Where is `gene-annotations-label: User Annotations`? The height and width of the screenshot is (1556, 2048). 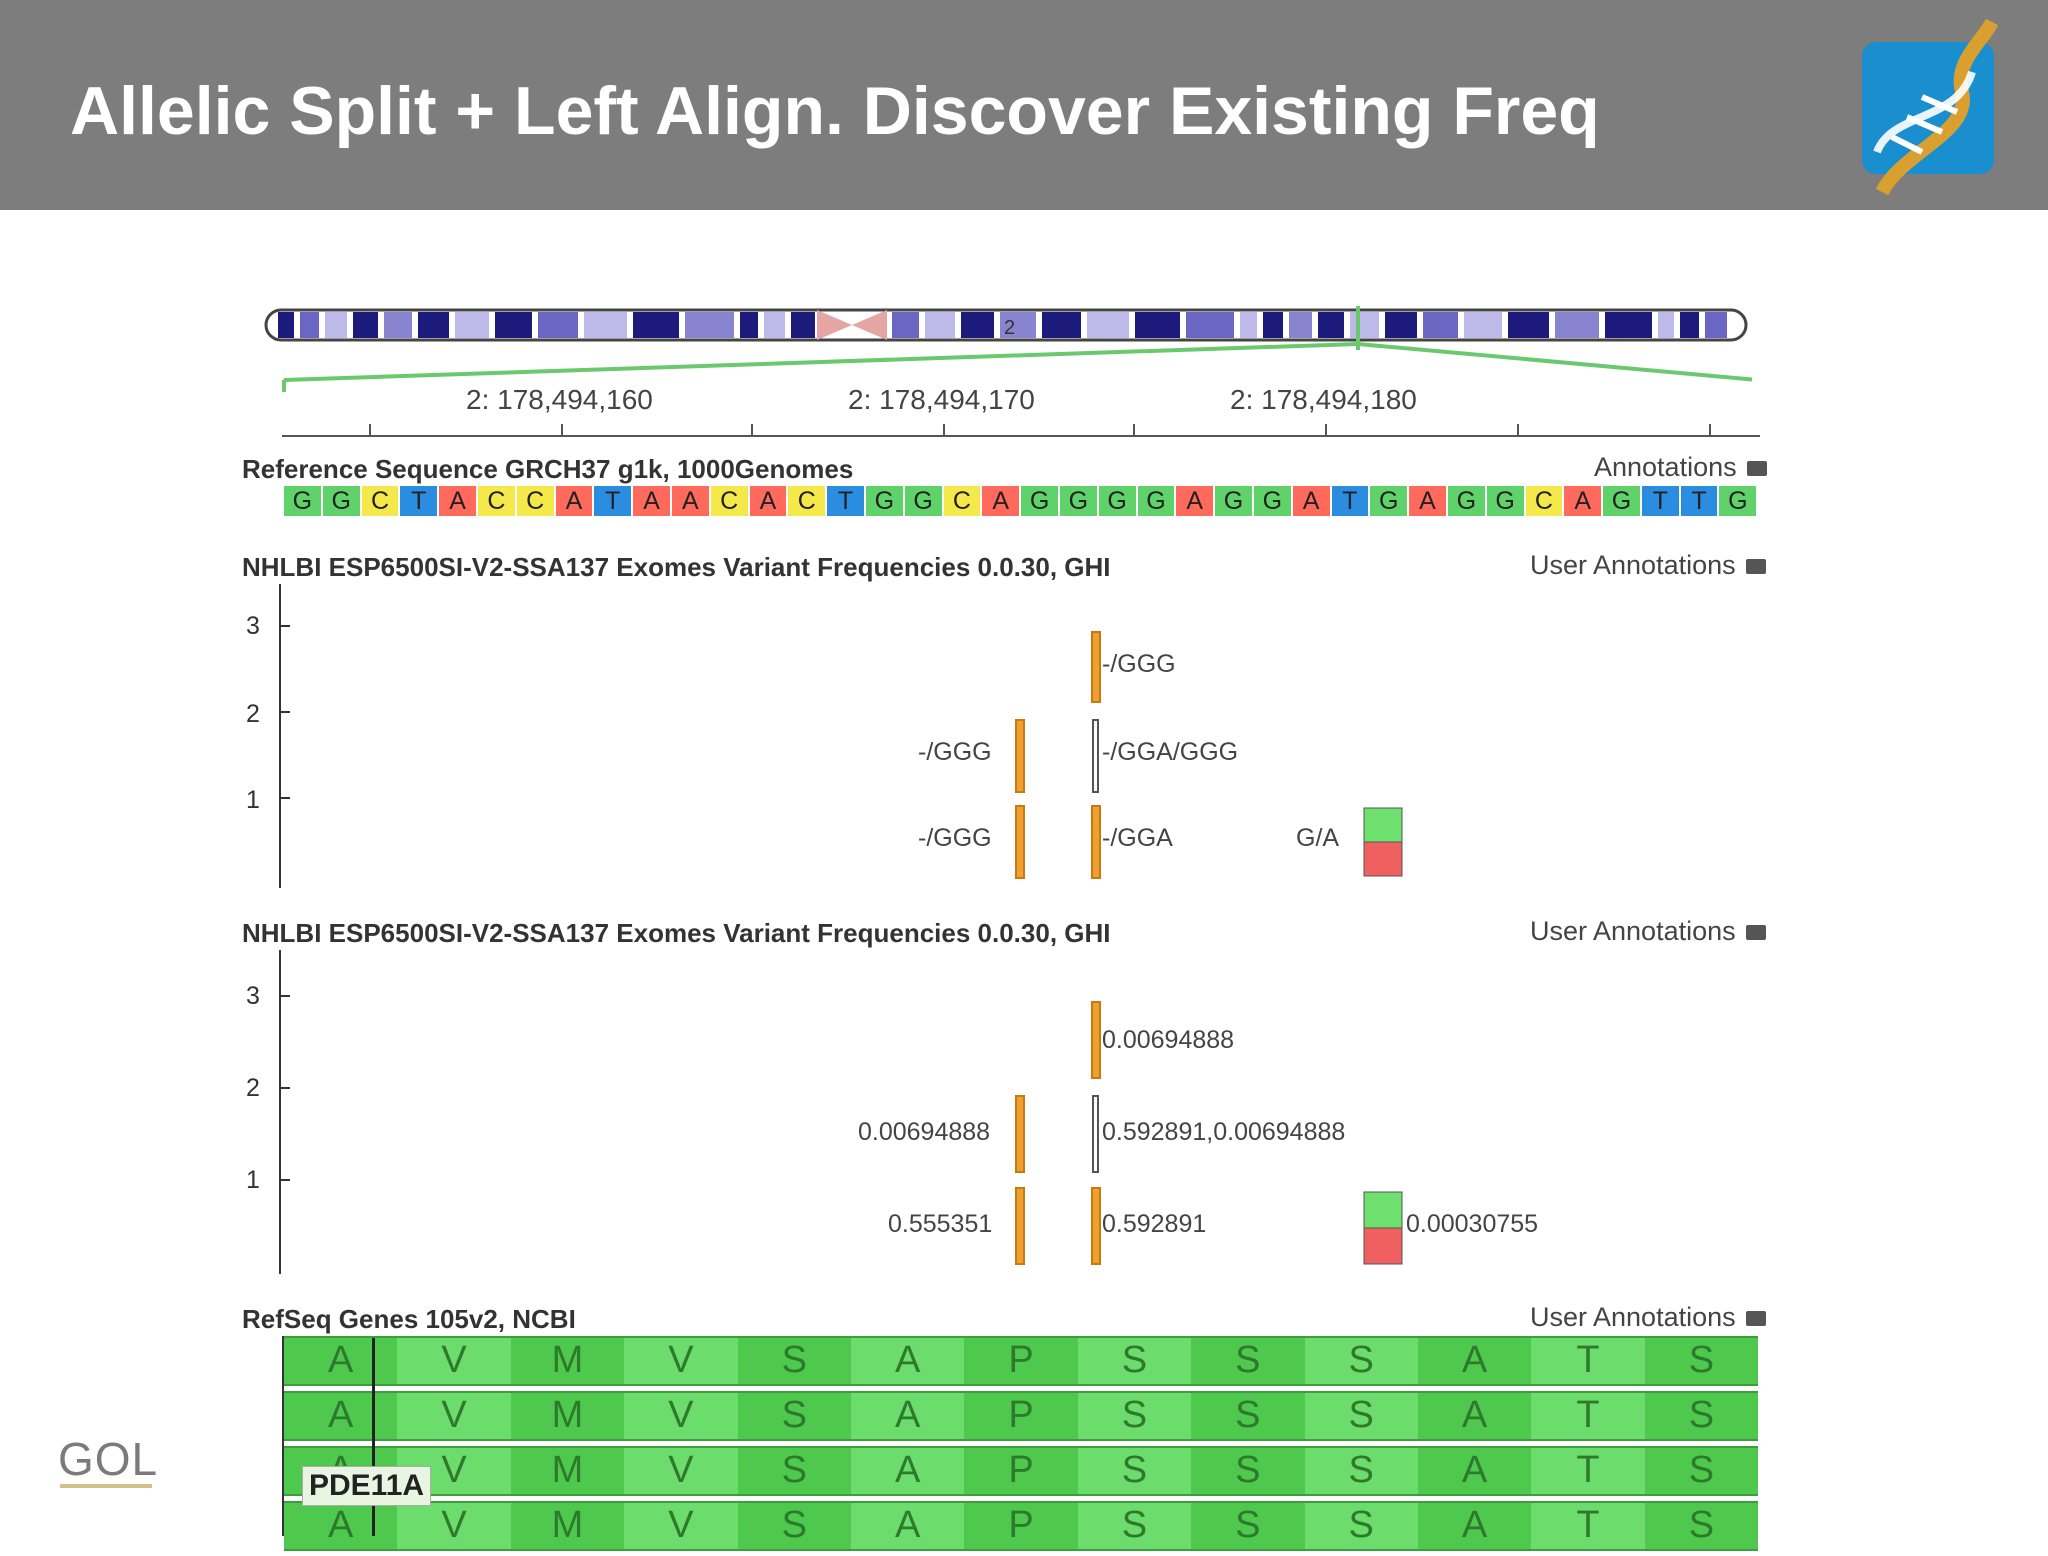 gene-annotations-label: User Annotations is located at coordinates (1633, 1317).